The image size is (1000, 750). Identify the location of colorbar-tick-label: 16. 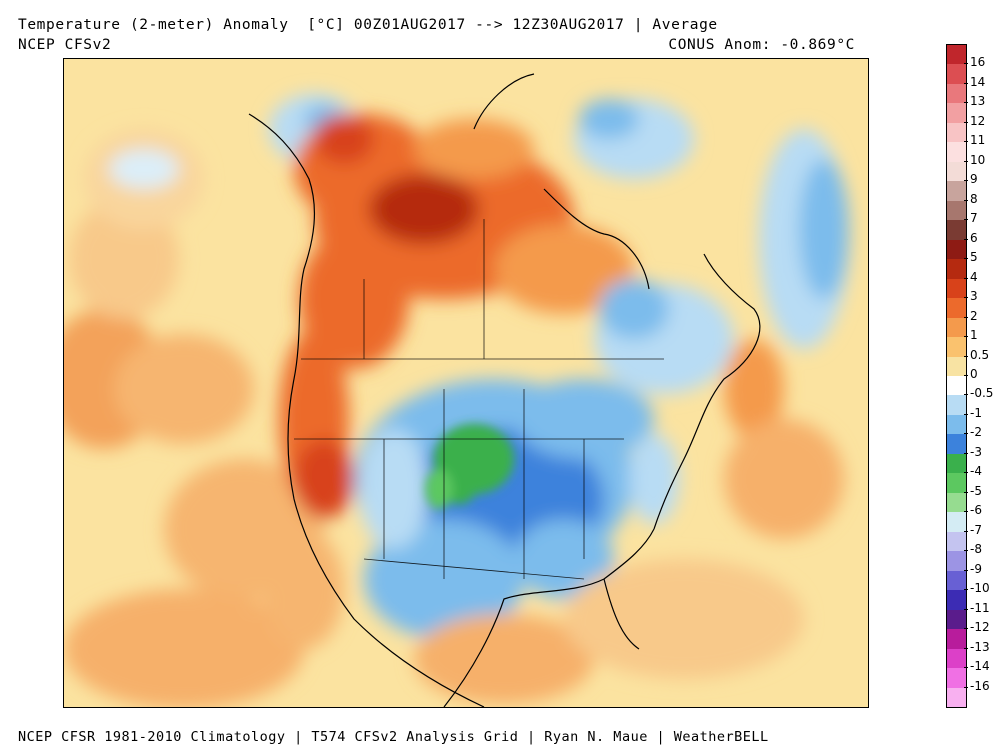
(978, 62).